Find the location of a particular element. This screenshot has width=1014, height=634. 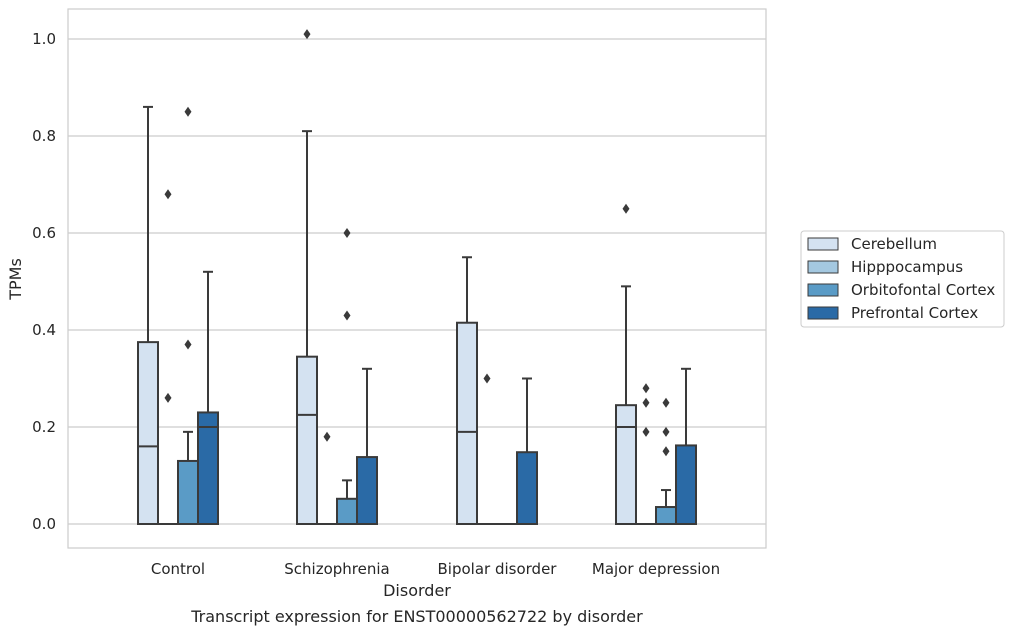

legend-label: Cerebellum is located at coordinates (894, 244).